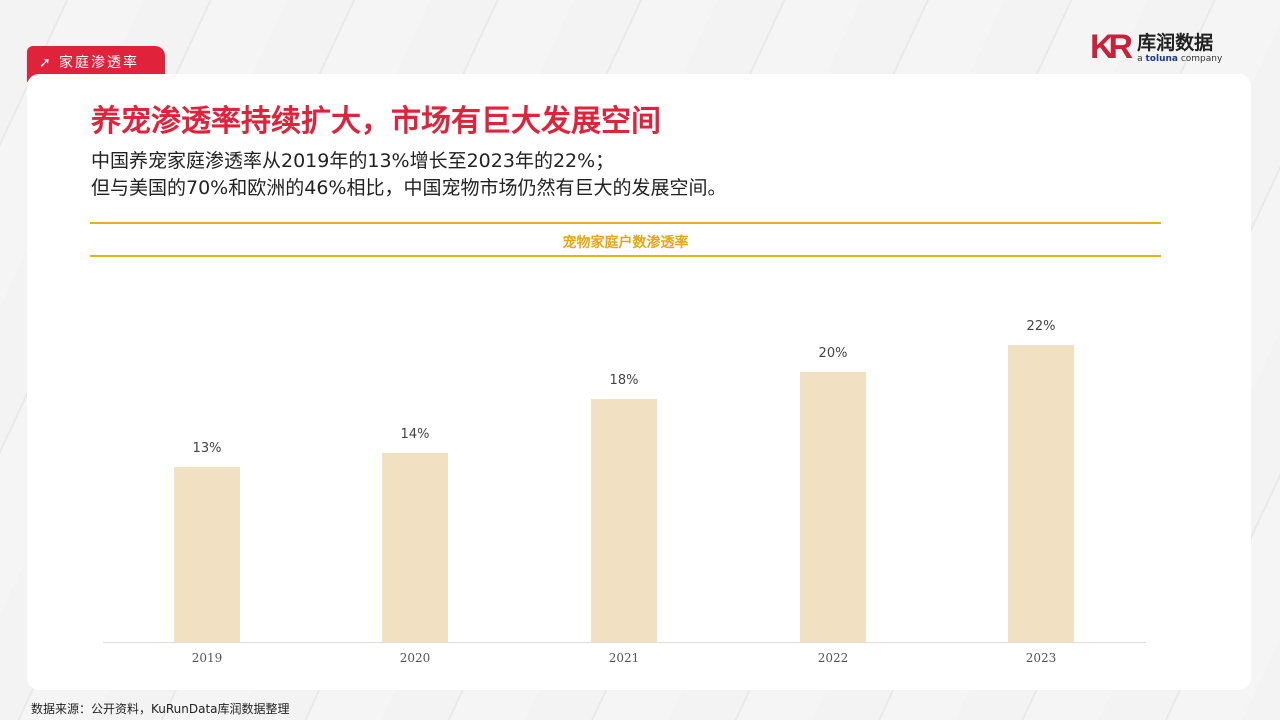 Image resolution: width=1280 pixels, height=720 pixels. What do you see at coordinates (99, 63) in the screenshot?
I see `section-tag-label: 家庭渗透率` at bounding box center [99, 63].